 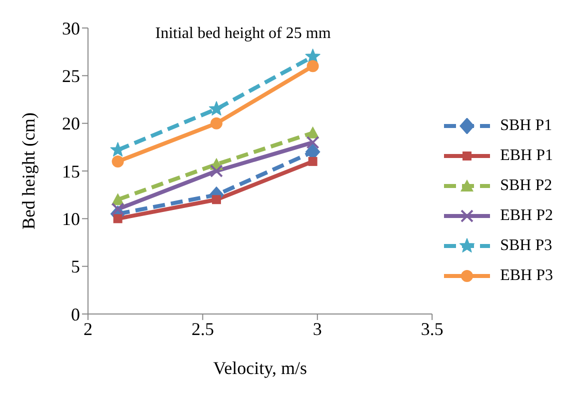 What do you see at coordinates (526, 276) in the screenshot?
I see `legend-label: EBH P3` at bounding box center [526, 276].